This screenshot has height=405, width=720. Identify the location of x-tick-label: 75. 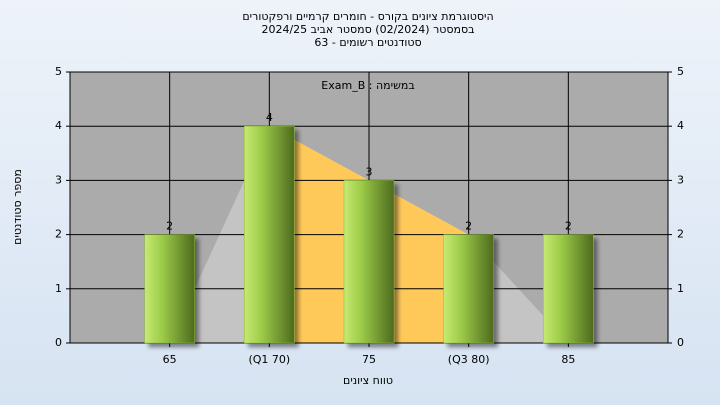
(369, 359).